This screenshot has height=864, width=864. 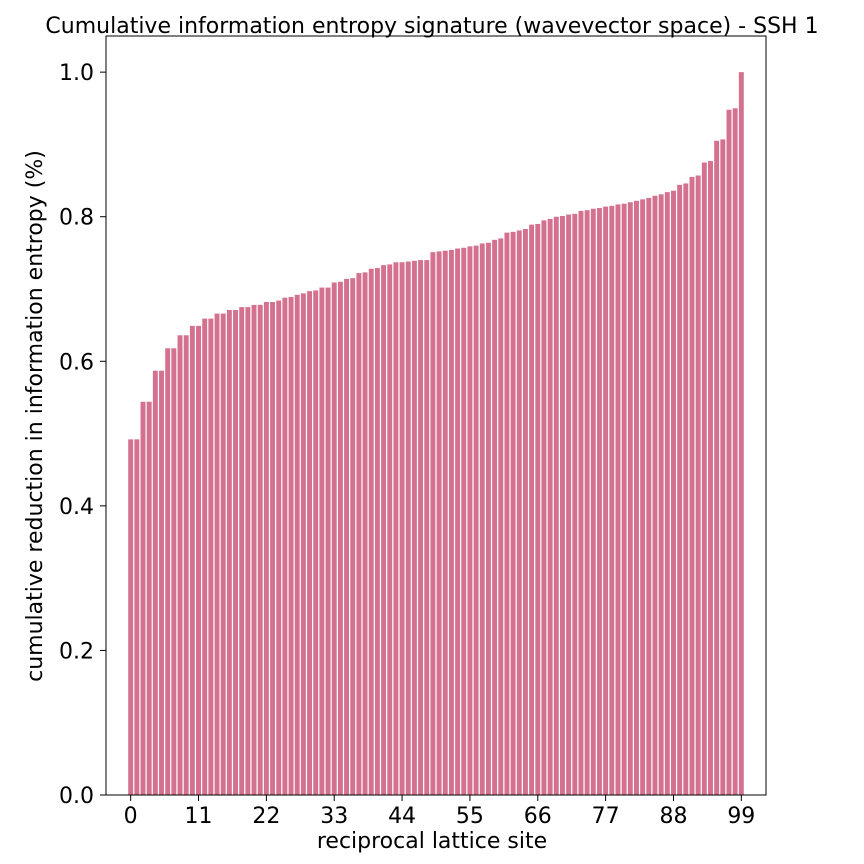 What do you see at coordinates (199, 816) in the screenshot?
I see `x-tick-label: 11` at bounding box center [199, 816].